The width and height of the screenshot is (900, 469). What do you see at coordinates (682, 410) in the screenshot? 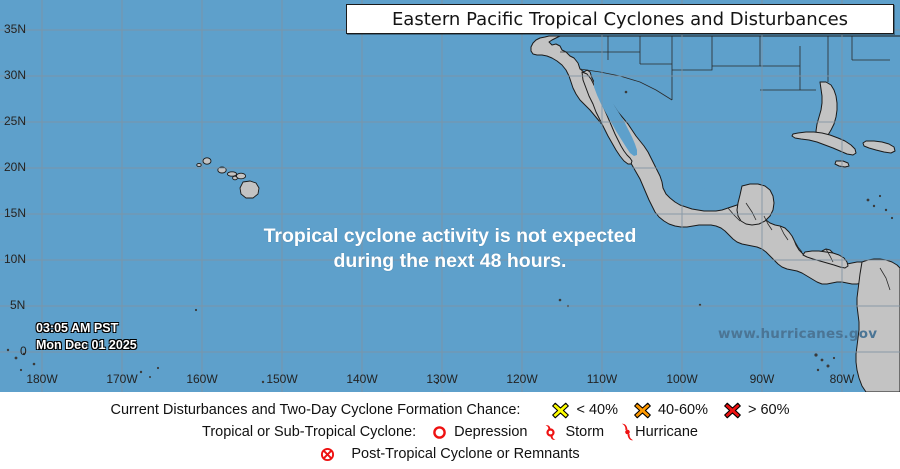
I see `legend-chance-medium-label: 40-60%` at bounding box center [682, 410].